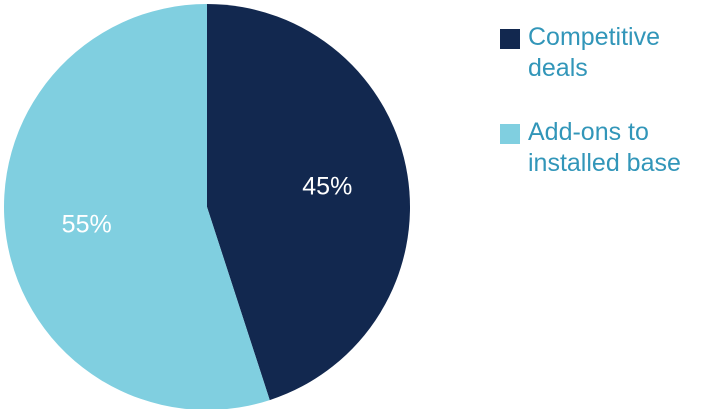 The image size is (705, 409). I want to click on pie-slice-label-competitive-deals: 45%, so click(327, 187).